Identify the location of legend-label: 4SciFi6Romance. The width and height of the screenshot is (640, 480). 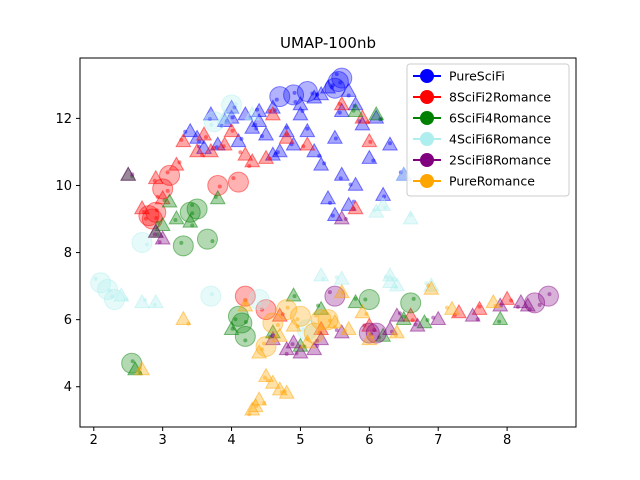
(500, 139).